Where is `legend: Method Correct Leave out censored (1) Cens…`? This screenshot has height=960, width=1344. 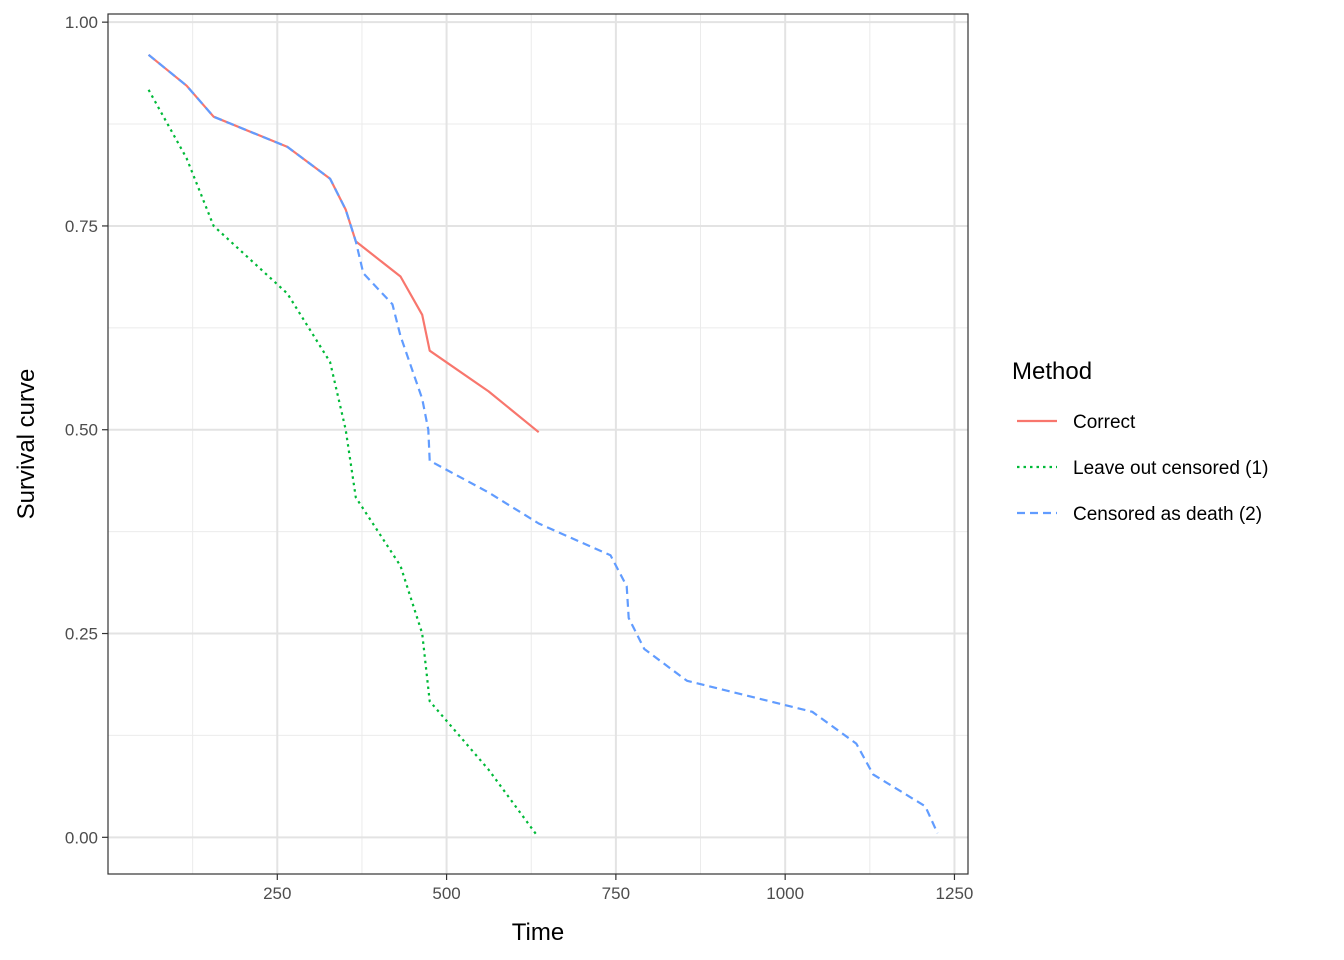
legend: Method Correct Leave out censored (1) Cens… is located at coordinates (1140, 441).